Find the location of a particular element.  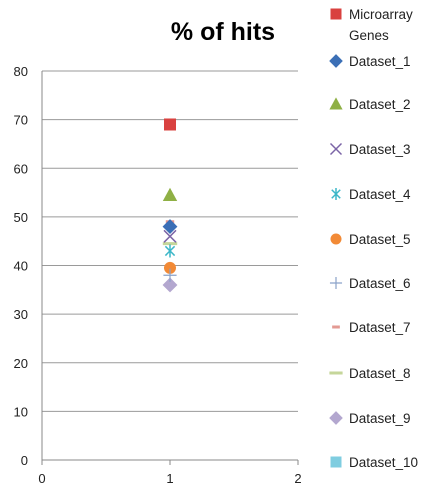

legend-item: Dataset_6 is located at coordinates (370, 283).